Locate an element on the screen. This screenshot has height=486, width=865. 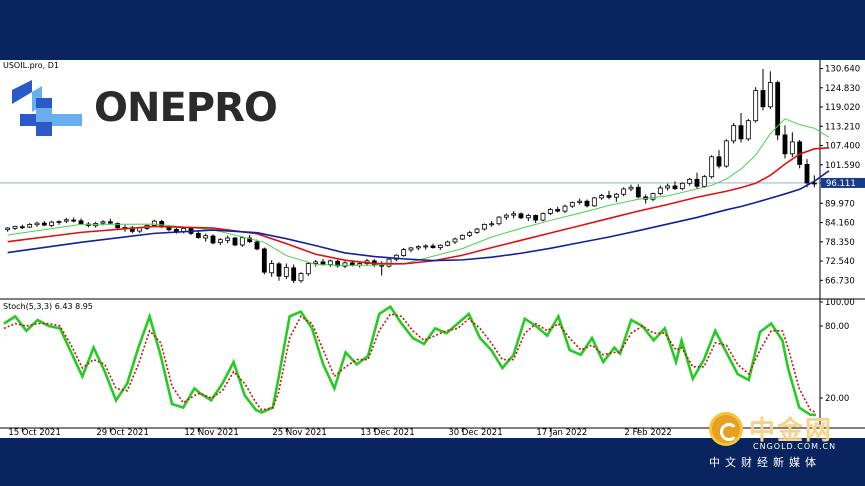
price-tick-label: 89.970 is located at coordinates (840, 204).